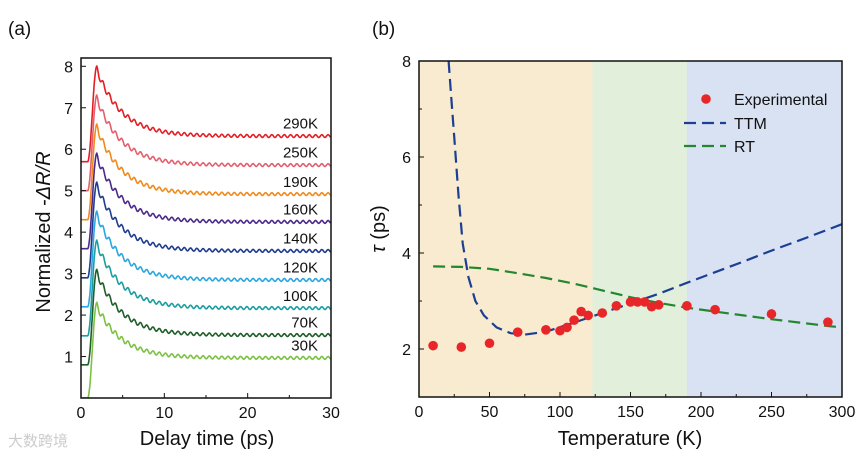 This screenshot has width=865, height=459. What do you see at coordinates (304, 323) in the screenshot?
I see `series-label-70K: 70K` at bounding box center [304, 323].